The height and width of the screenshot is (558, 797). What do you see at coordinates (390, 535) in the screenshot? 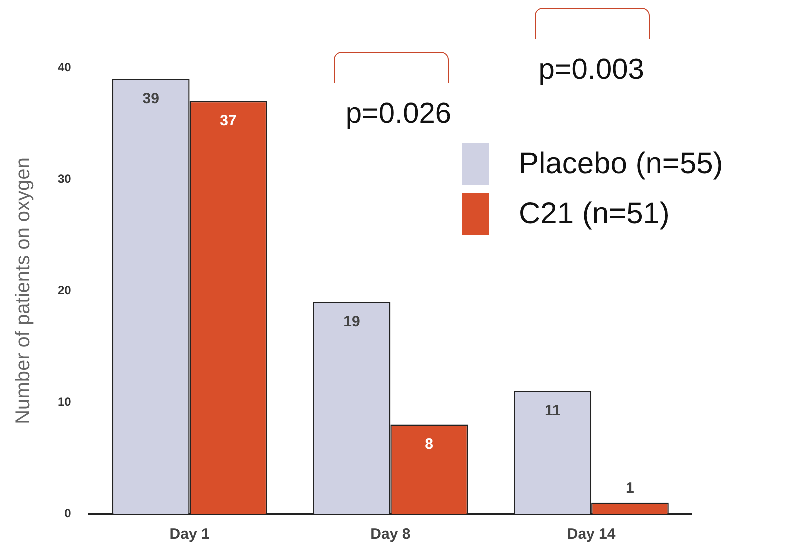
I see `x-tick-label: Day 8` at bounding box center [390, 535].